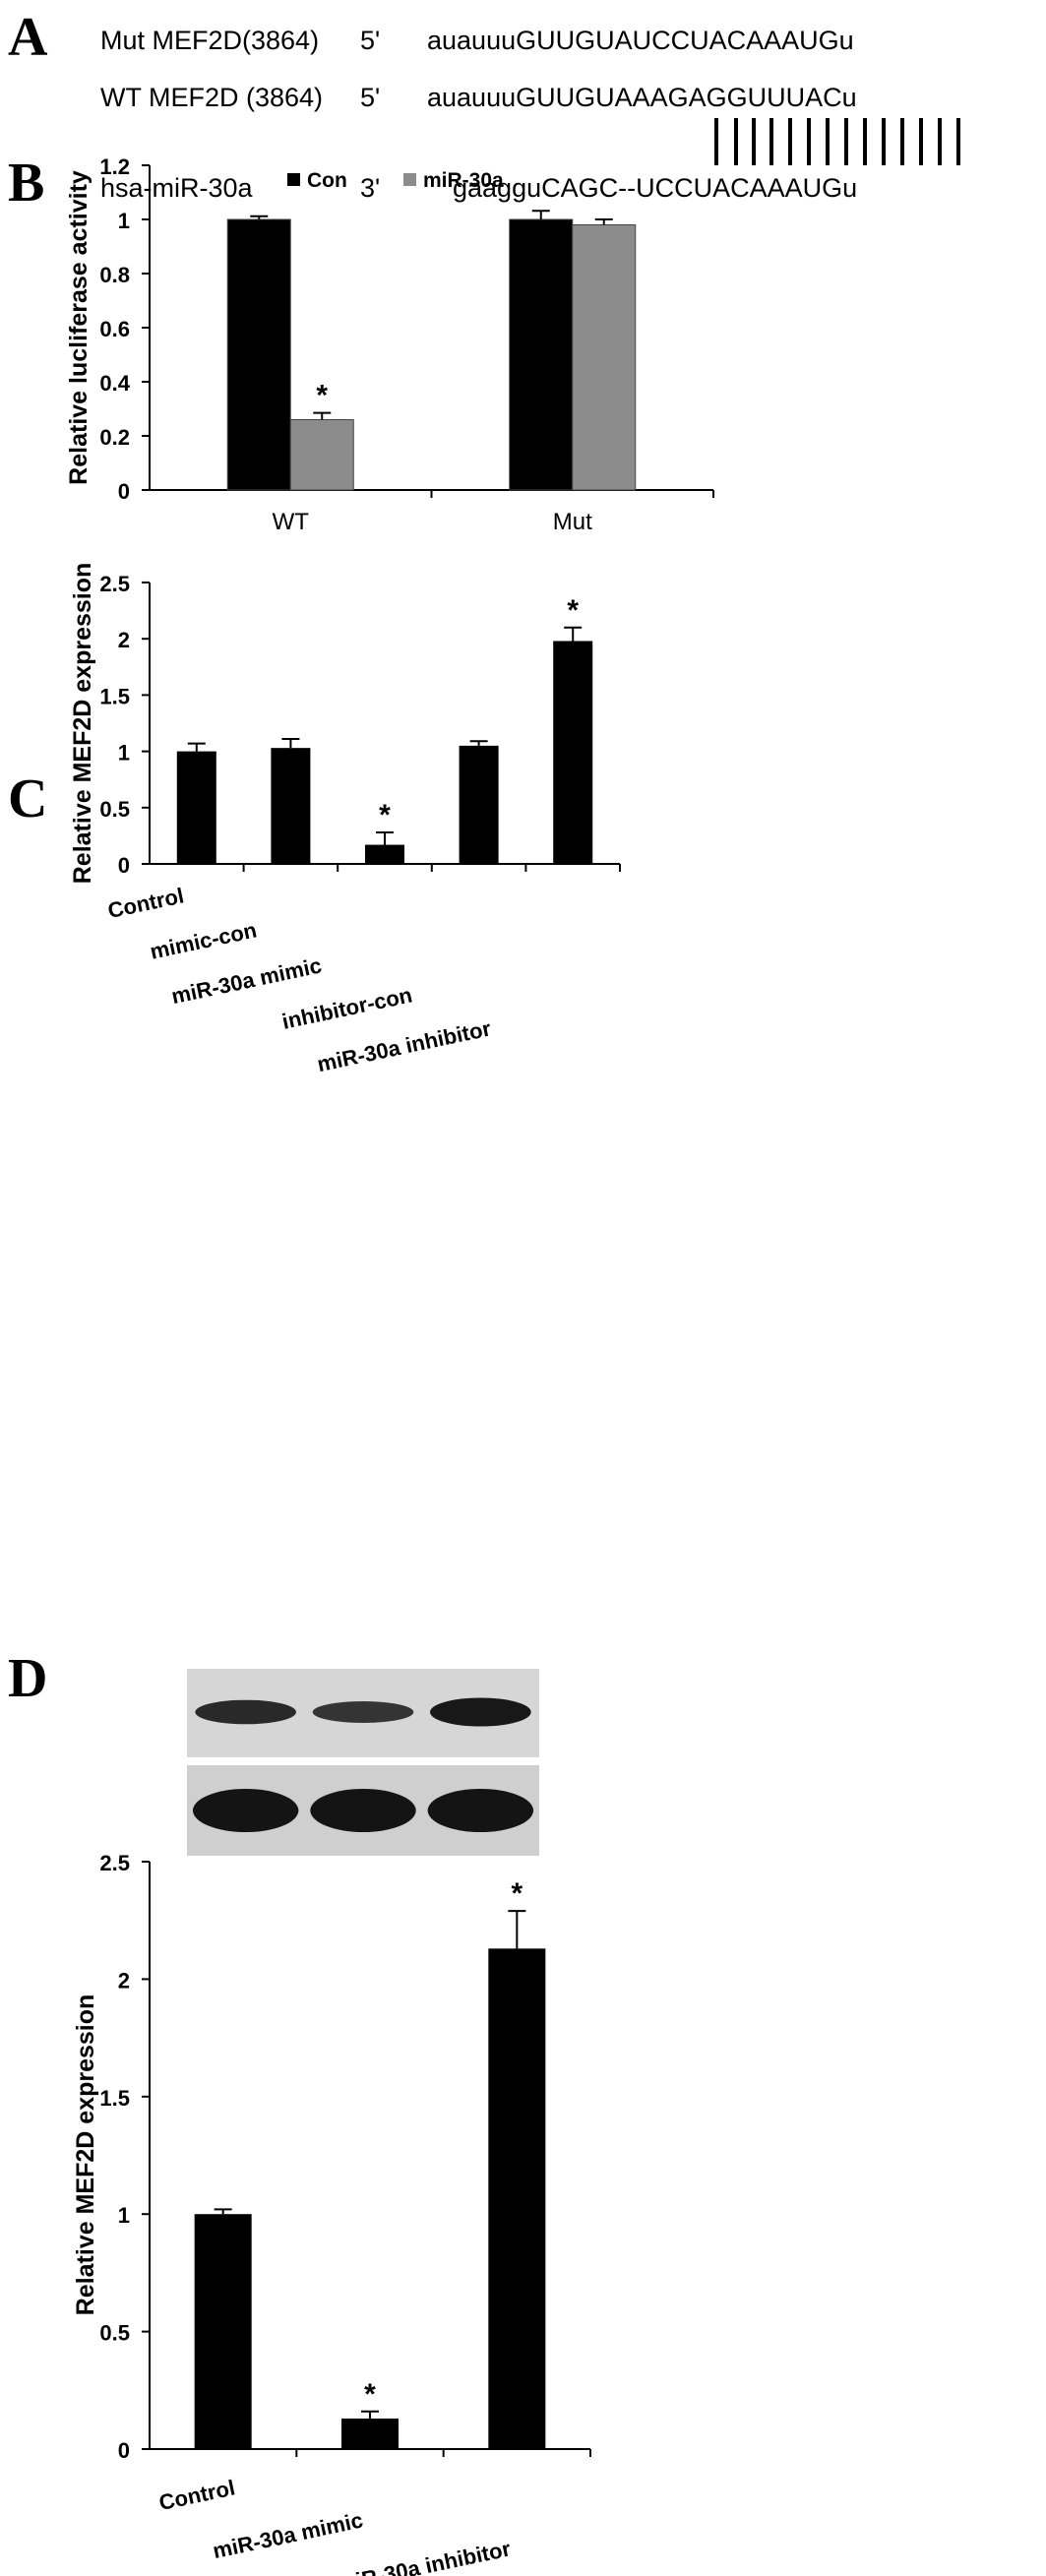 The image size is (1046, 2576). What do you see at coordinates (124, 2215) in the screenshot?
I see `chart-d-ytick-label-2: 1` at bounding box center [124, 2215].